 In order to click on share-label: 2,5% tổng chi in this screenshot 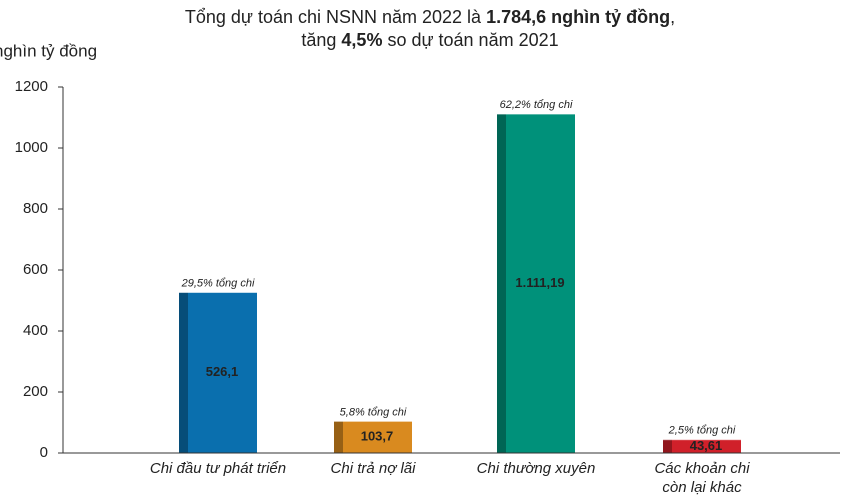, I will do `click(702, 431)`.